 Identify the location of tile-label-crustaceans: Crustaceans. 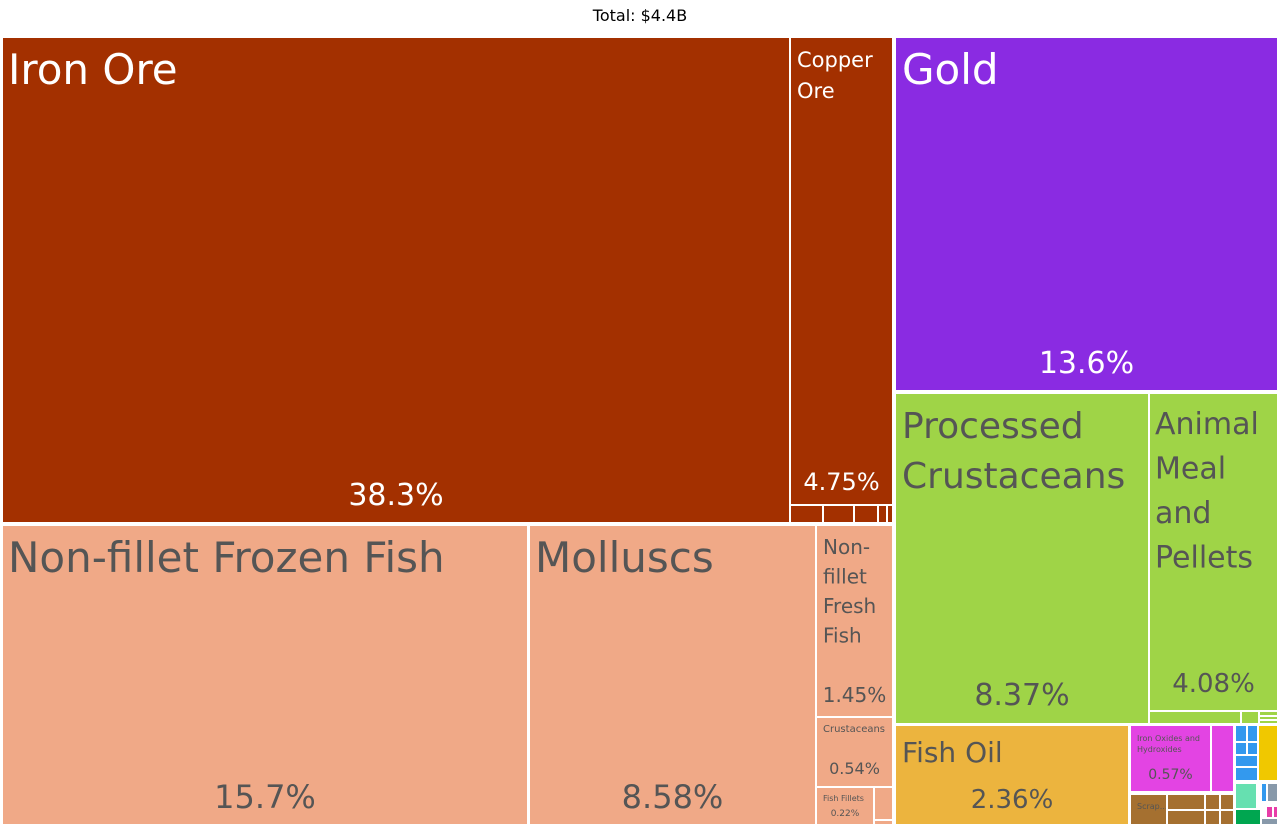
(854, 729).